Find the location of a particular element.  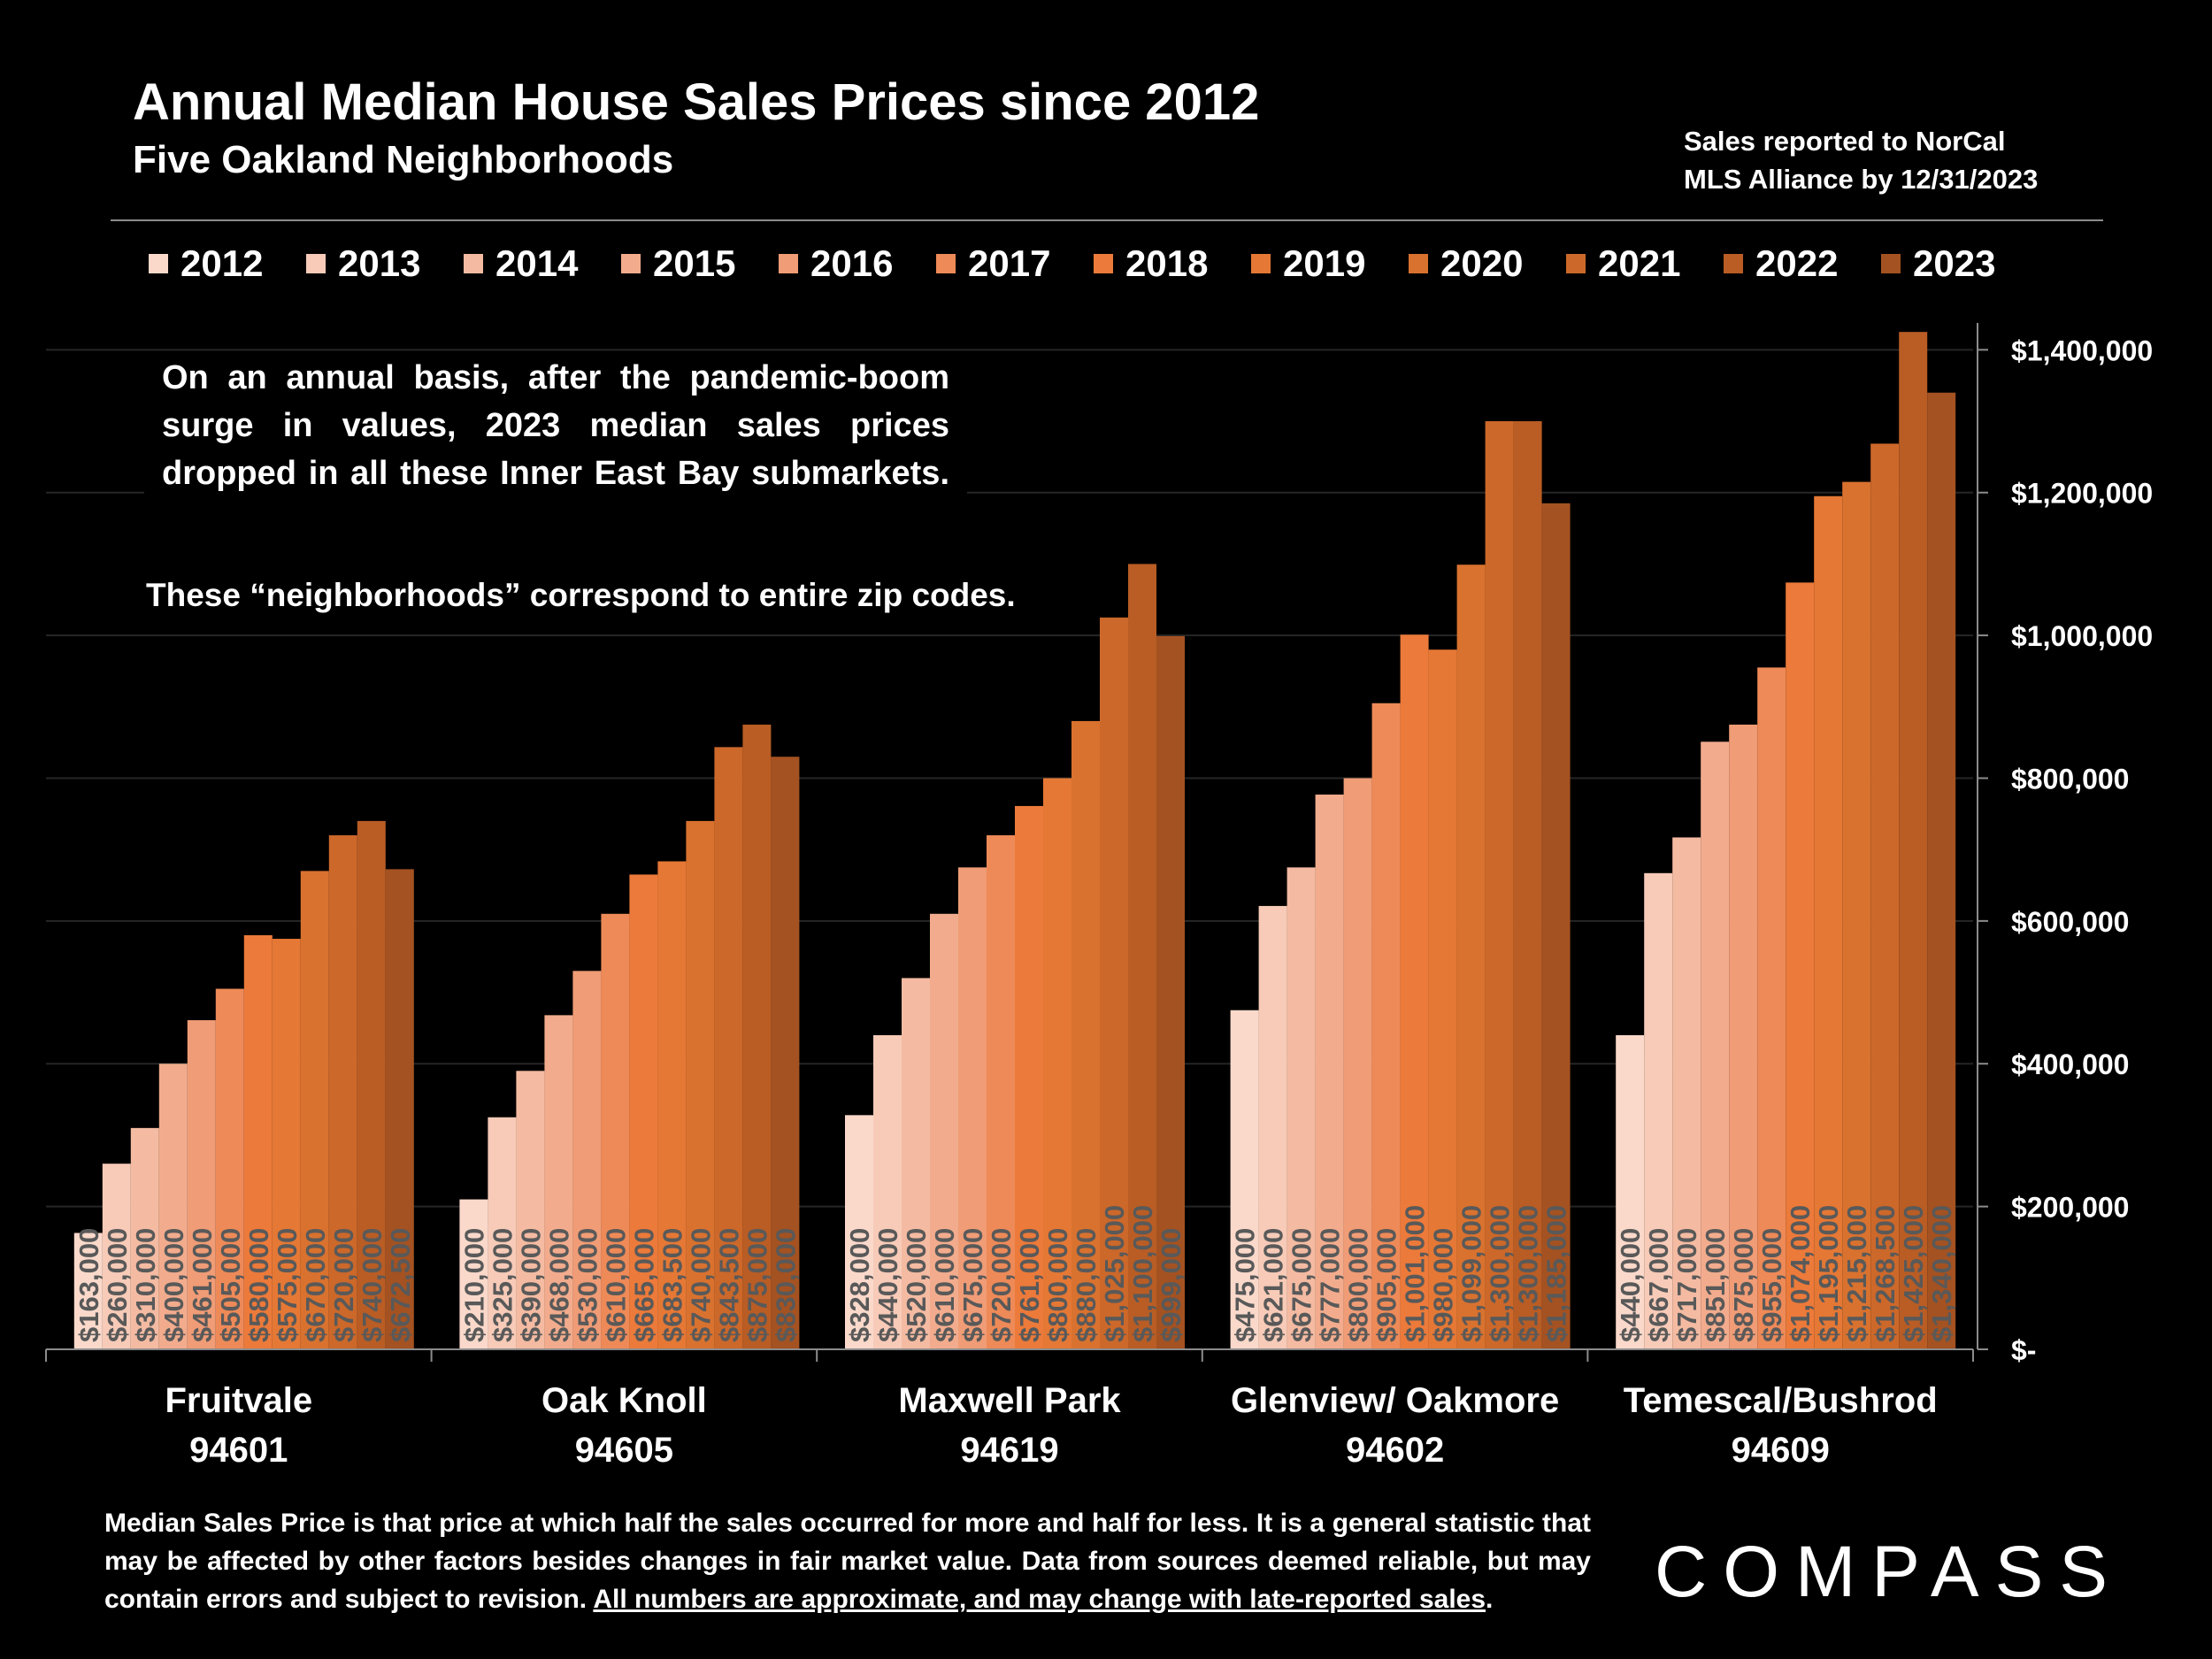

data-label: $390,000 is located at coordinates (531, 1285).